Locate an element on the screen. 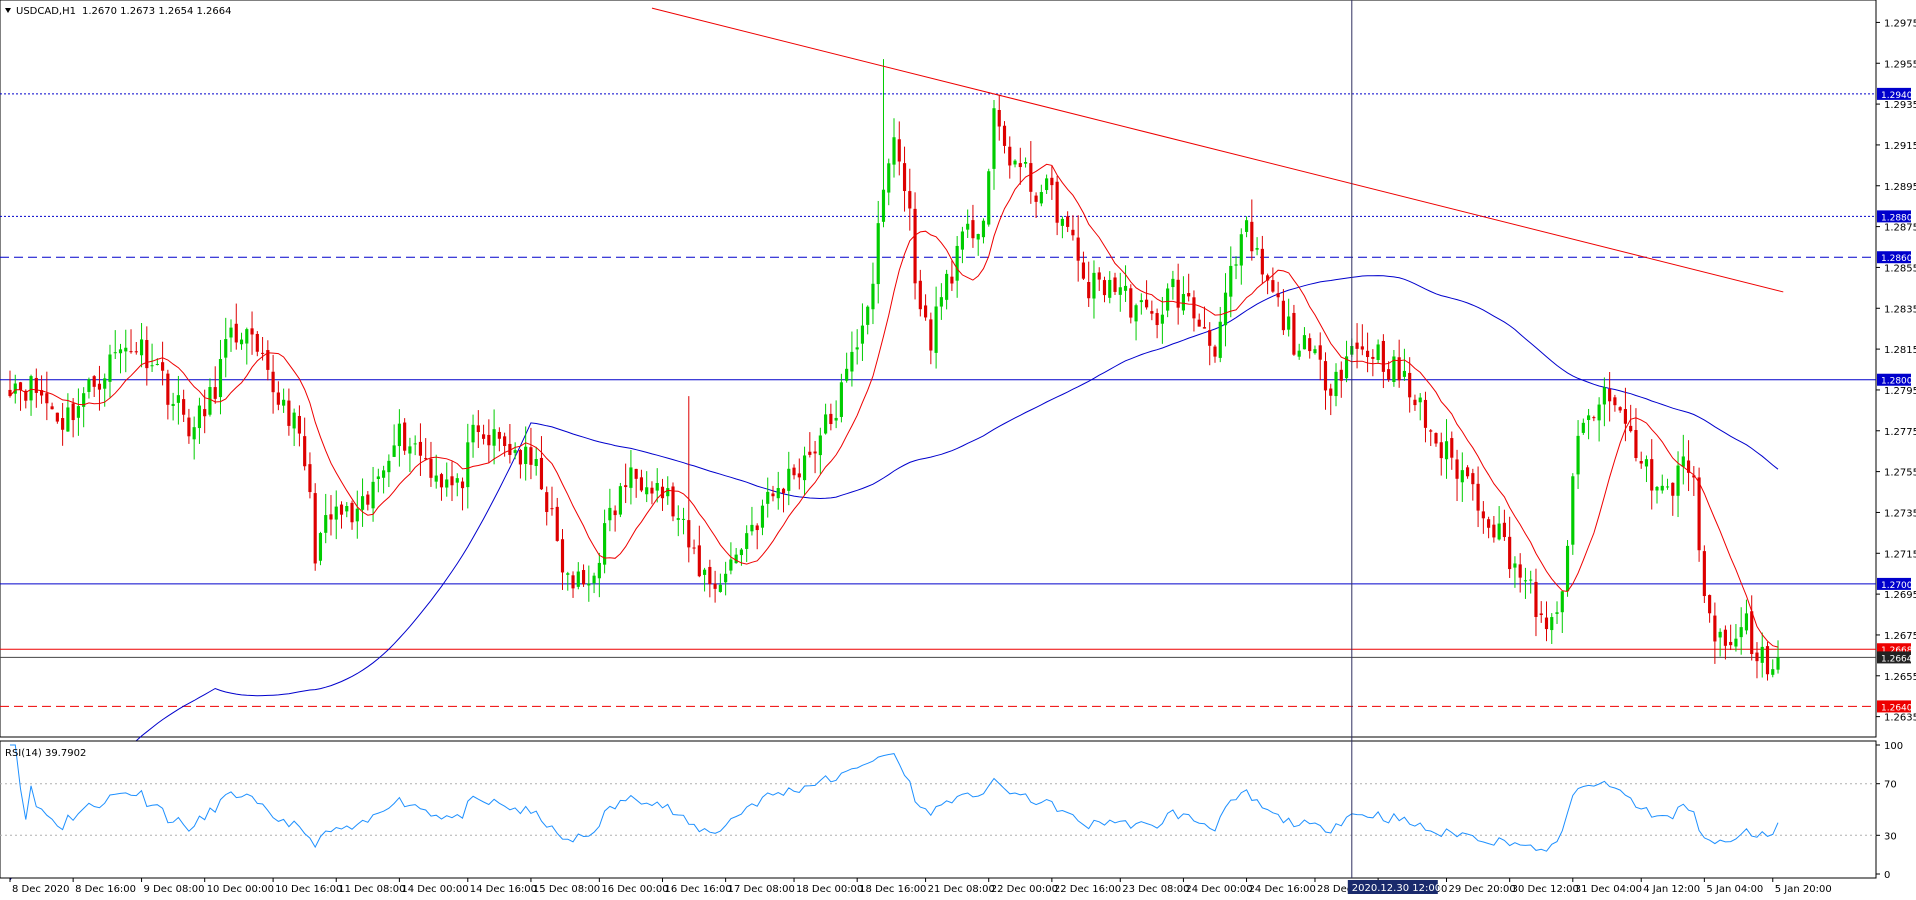 The height and width of the screenshot is (900, 1916). time-tick-label: 18 Dec 00:00 is located at coordinates (829, 889).